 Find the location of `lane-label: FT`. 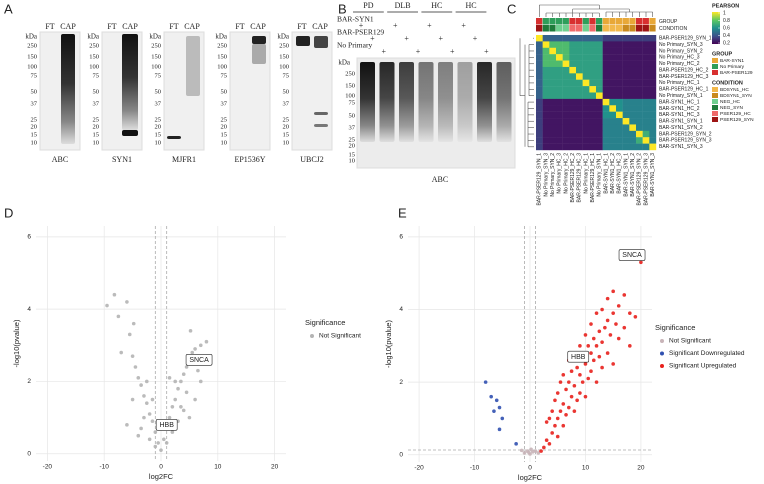

lane-label: FT is located at coordinates (111, 26).